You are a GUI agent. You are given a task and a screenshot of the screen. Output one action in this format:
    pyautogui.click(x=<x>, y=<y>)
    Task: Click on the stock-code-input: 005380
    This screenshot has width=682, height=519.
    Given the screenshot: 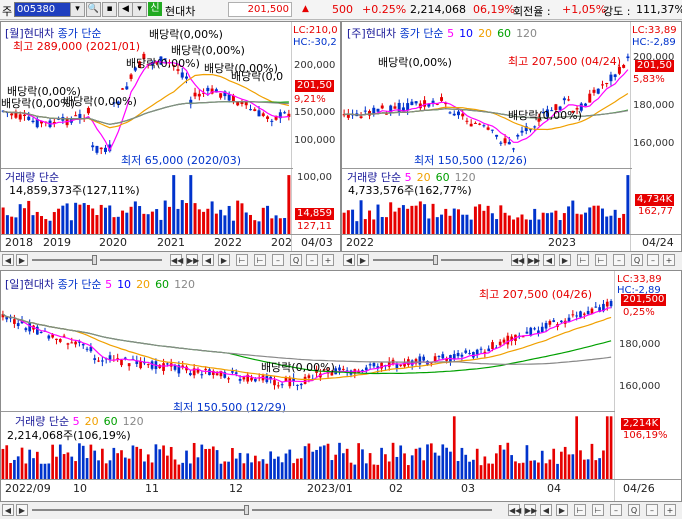 What is the action you would take?
    pyautogui.click(x=43, y=9)
    